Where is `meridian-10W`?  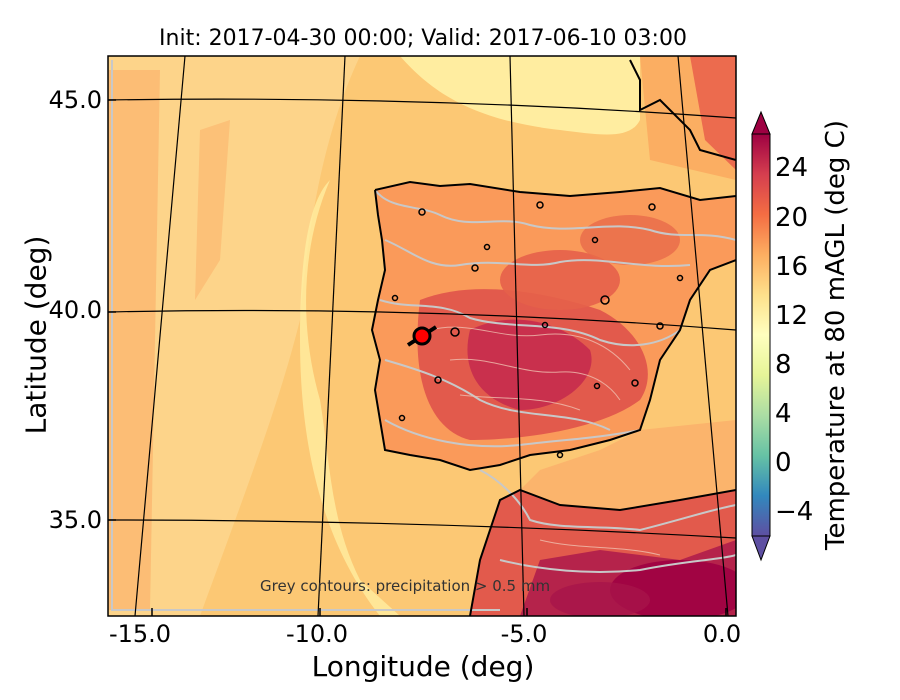 meridian-10W is located at coordinates (331, 336).